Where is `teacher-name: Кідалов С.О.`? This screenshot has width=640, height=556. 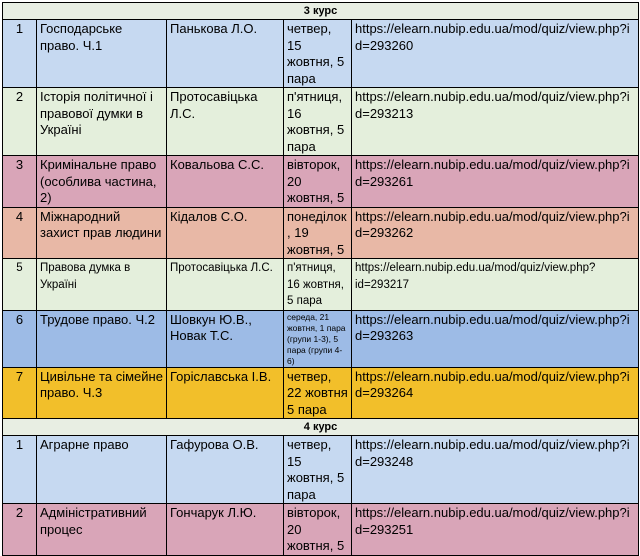 teacher-name: Кідалов С.О. is located at coordinates (225, 232).